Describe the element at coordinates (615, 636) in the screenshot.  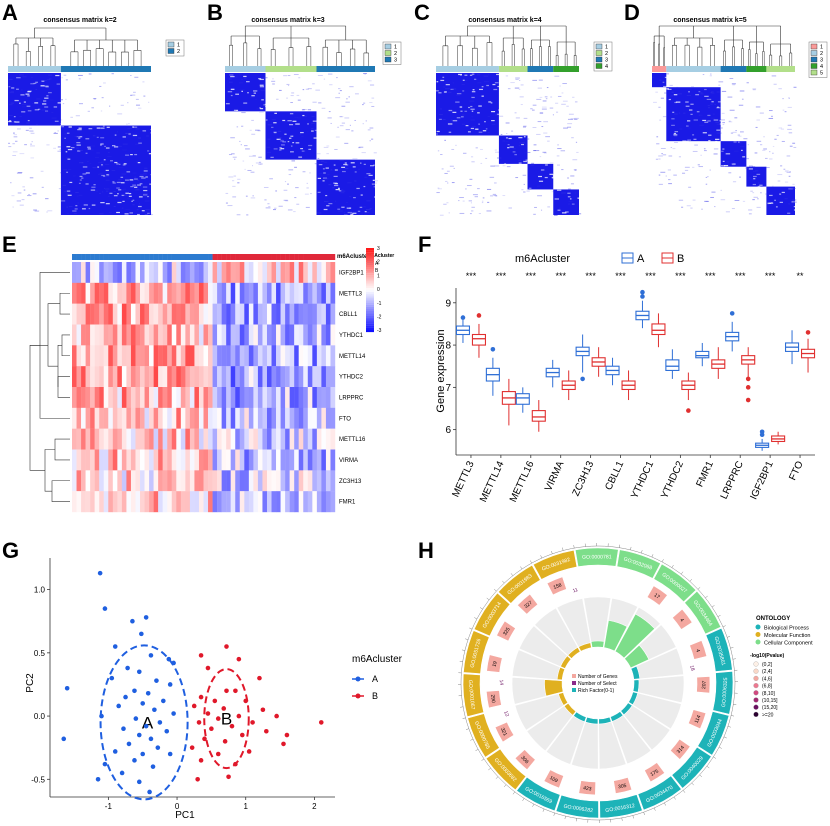
I see `rich-factor-bar` at that location.